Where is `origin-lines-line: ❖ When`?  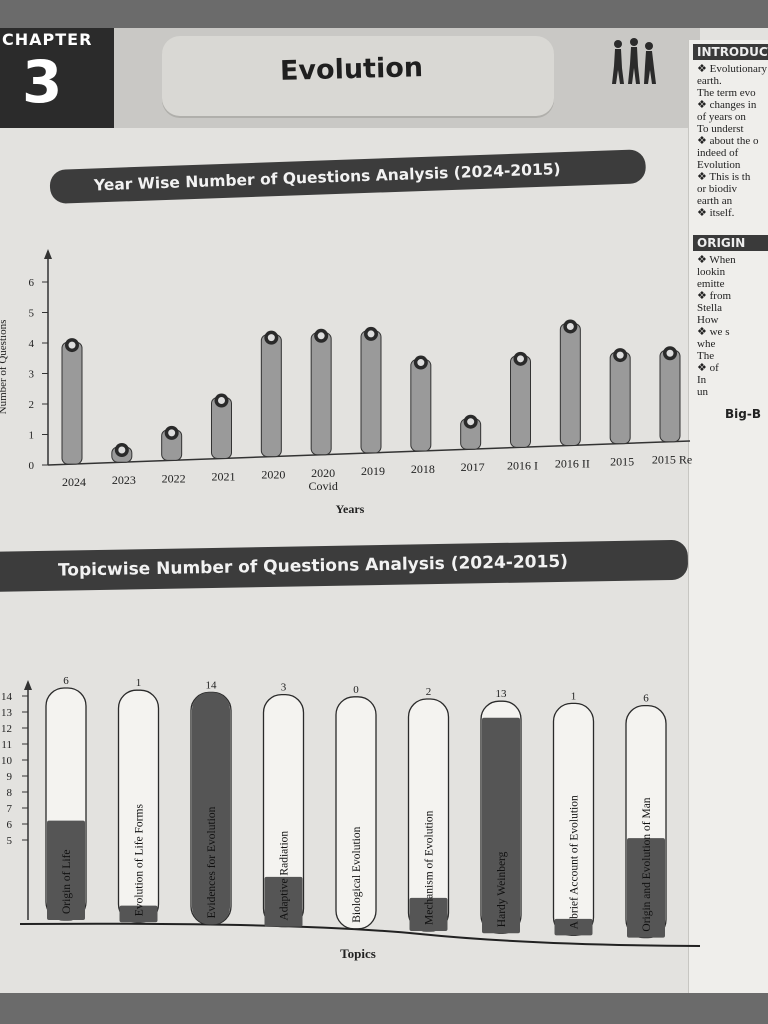 origin-lines-line: ❖ When is located at coordinates (716, 260).